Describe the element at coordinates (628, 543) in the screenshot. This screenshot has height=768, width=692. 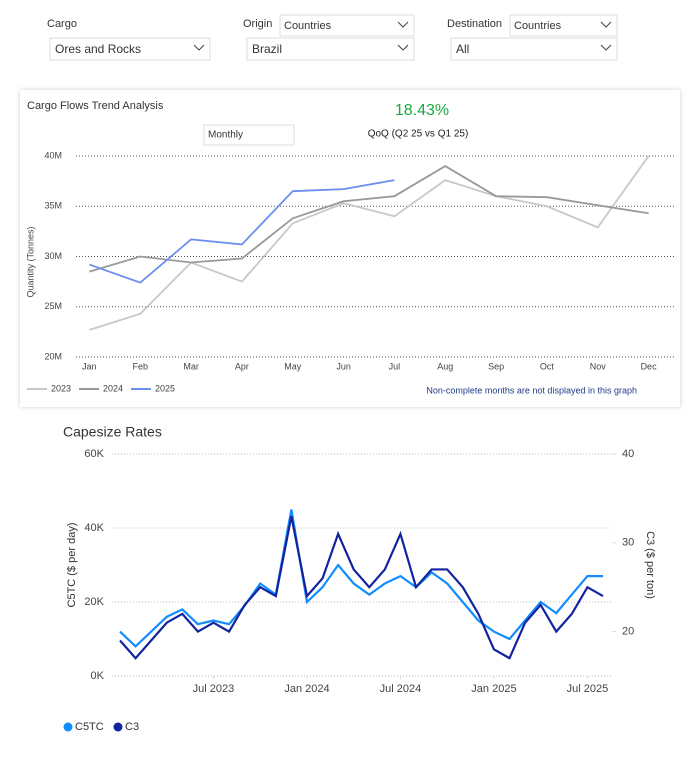
I see `y2-tick-label: 30` at that location.